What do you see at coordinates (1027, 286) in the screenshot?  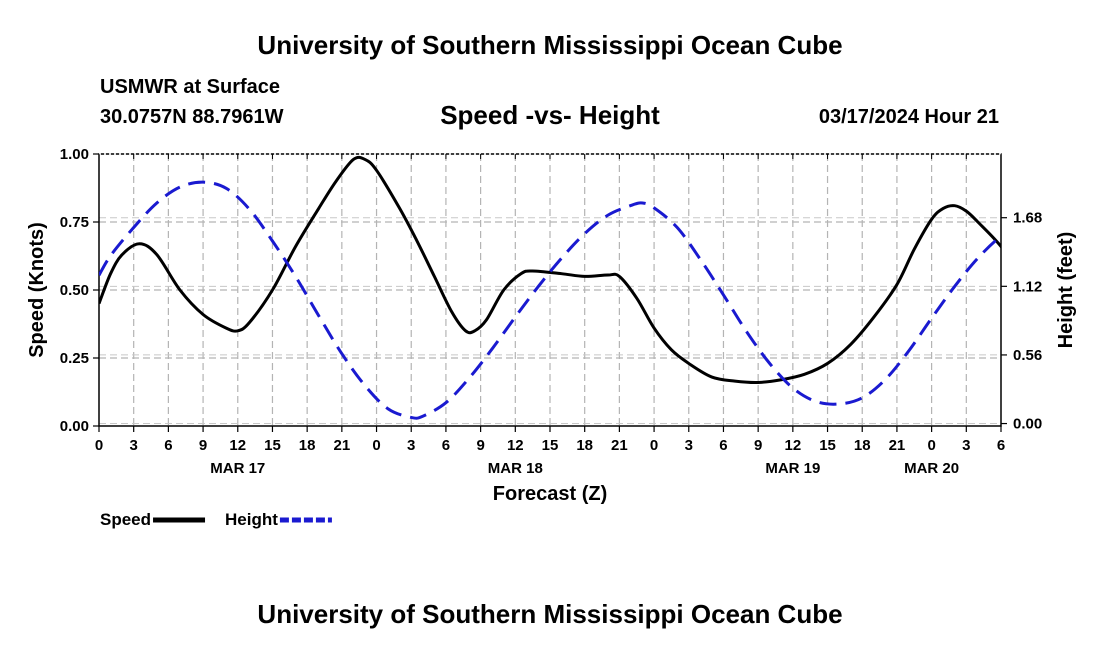 I see `y-right-tick-label: 1.12` at bounding box center [1027, 286].